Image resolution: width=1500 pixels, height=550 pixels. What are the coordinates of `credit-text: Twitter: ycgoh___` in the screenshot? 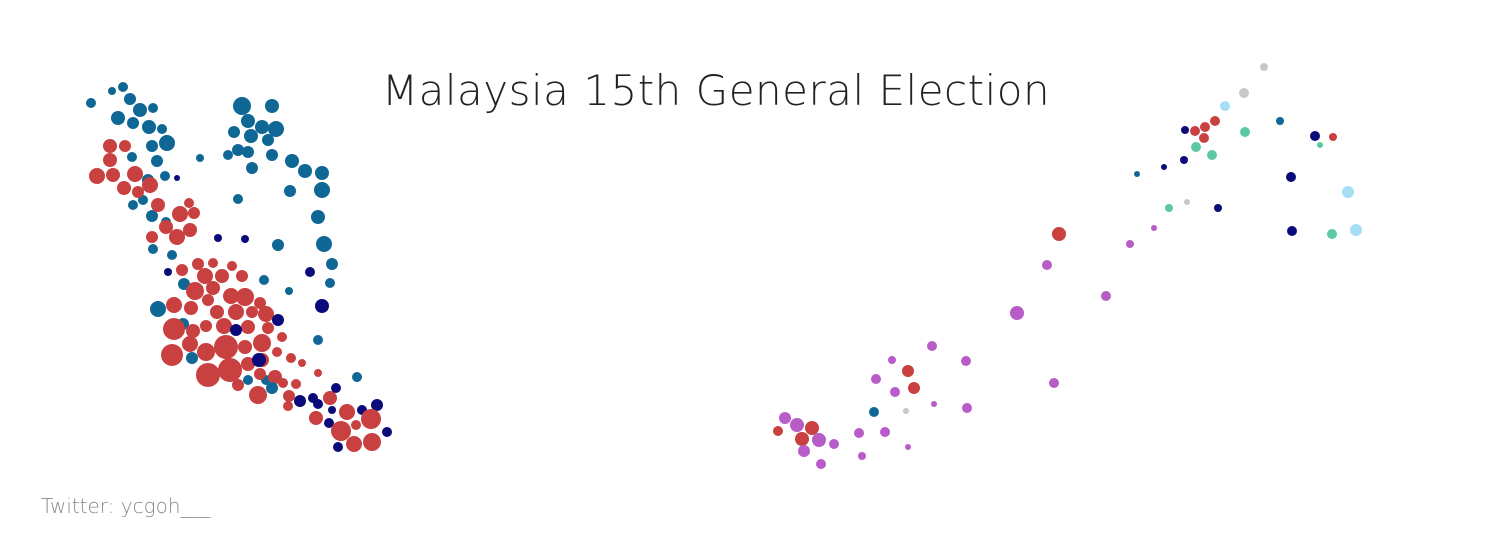 It's located at (126, 506).